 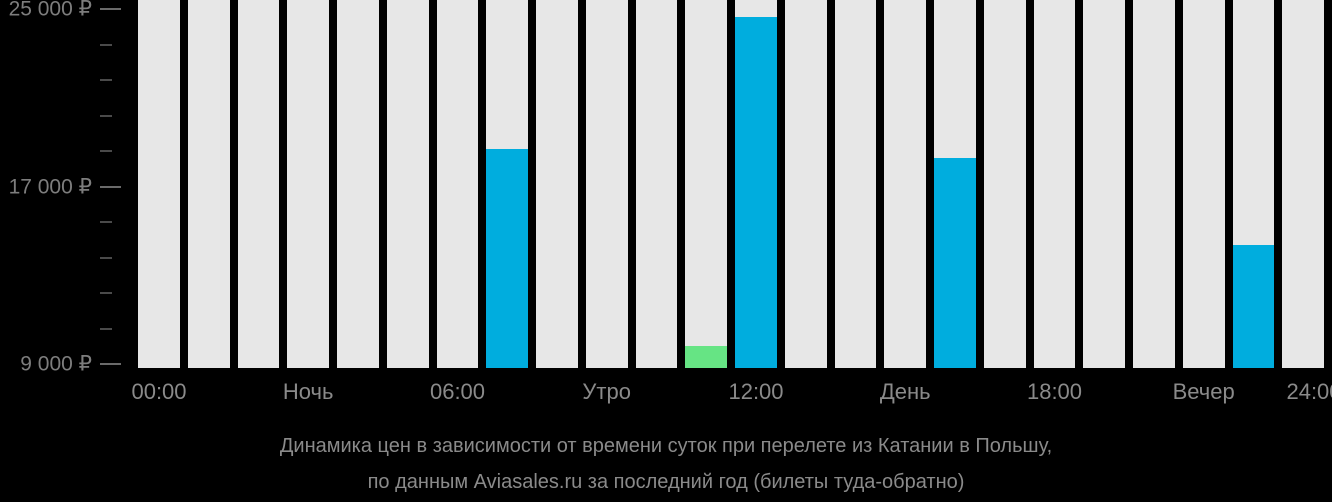 What do you see at coordinates (1309, 391) in the screenshot?
I see `x-axis-label: 24:00` at bounding box center [1309, 391].